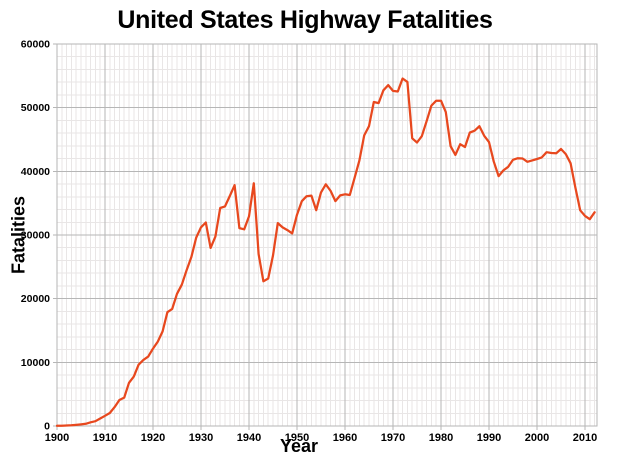  What do you see at coordinates (249, 438) in the screenshot?
I see `x-tick-label: 1940` at bounding box center [249, 438].